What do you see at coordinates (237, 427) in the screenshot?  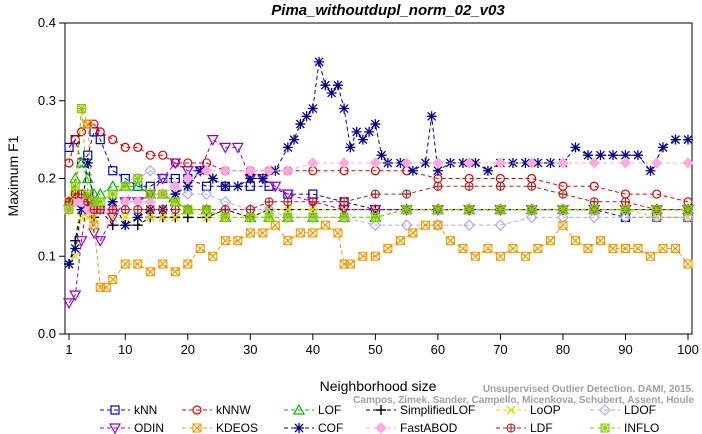 I see `legend-label: KDEOS` at bounding box center [237, 427].